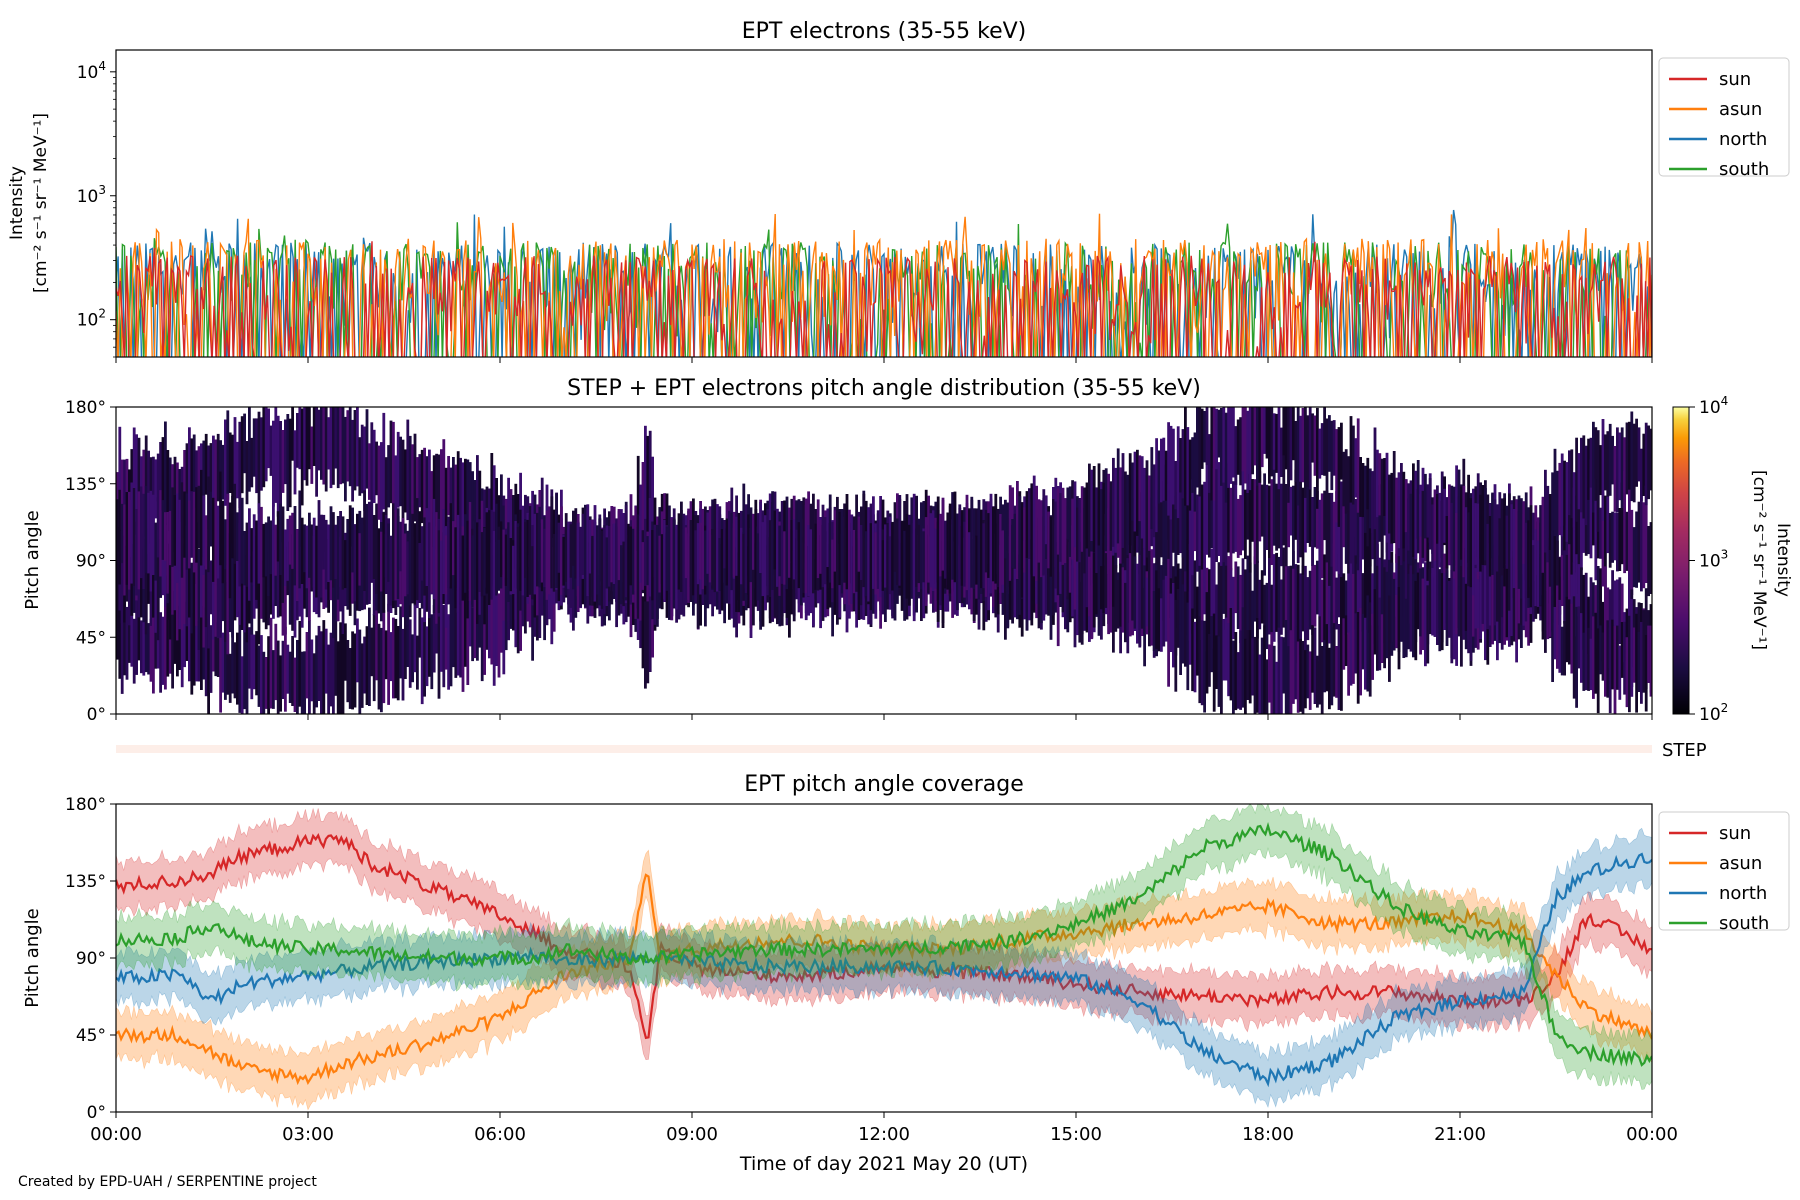 The height and width of the screenshot is (1200, 1800). Describe the element at coordinates (91, 71) in the screenshot. I see `y-tick-label: 104` at that location.